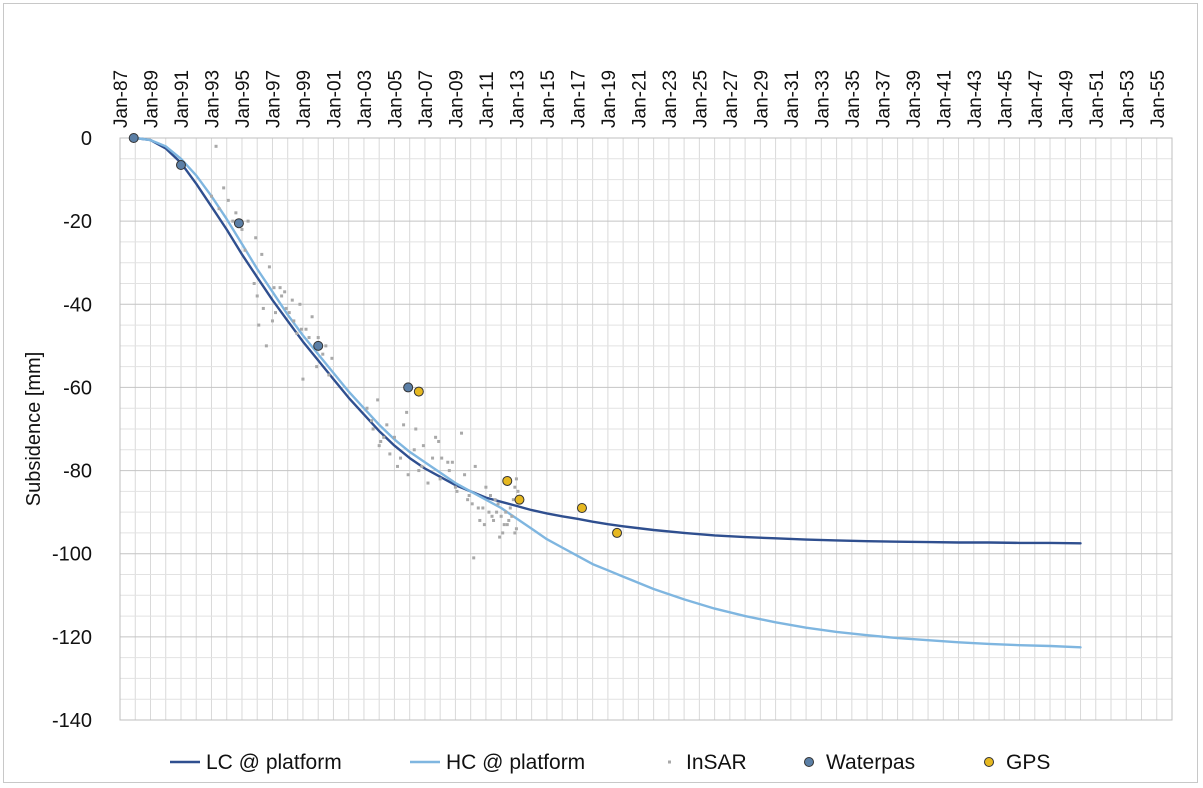  What do you see at coordinates (914, 99) in the screenshot?
I see `x-tick-label: Jan-39` at bounding box center [914, 99].